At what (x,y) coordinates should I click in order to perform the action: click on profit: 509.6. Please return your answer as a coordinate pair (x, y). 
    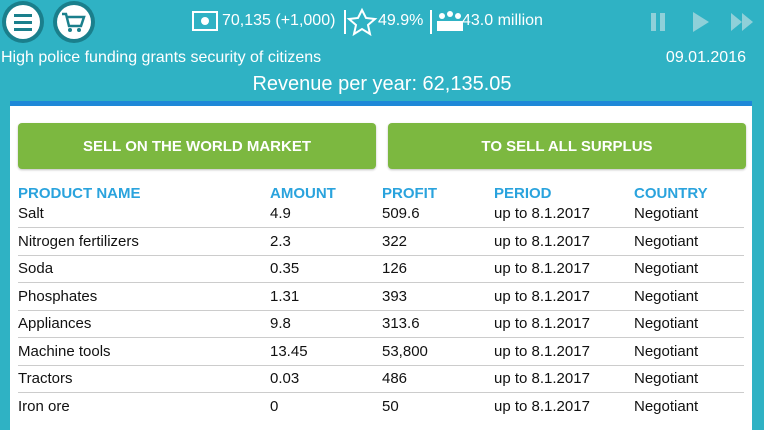
    Looking at the image, I should click on (401, 213).